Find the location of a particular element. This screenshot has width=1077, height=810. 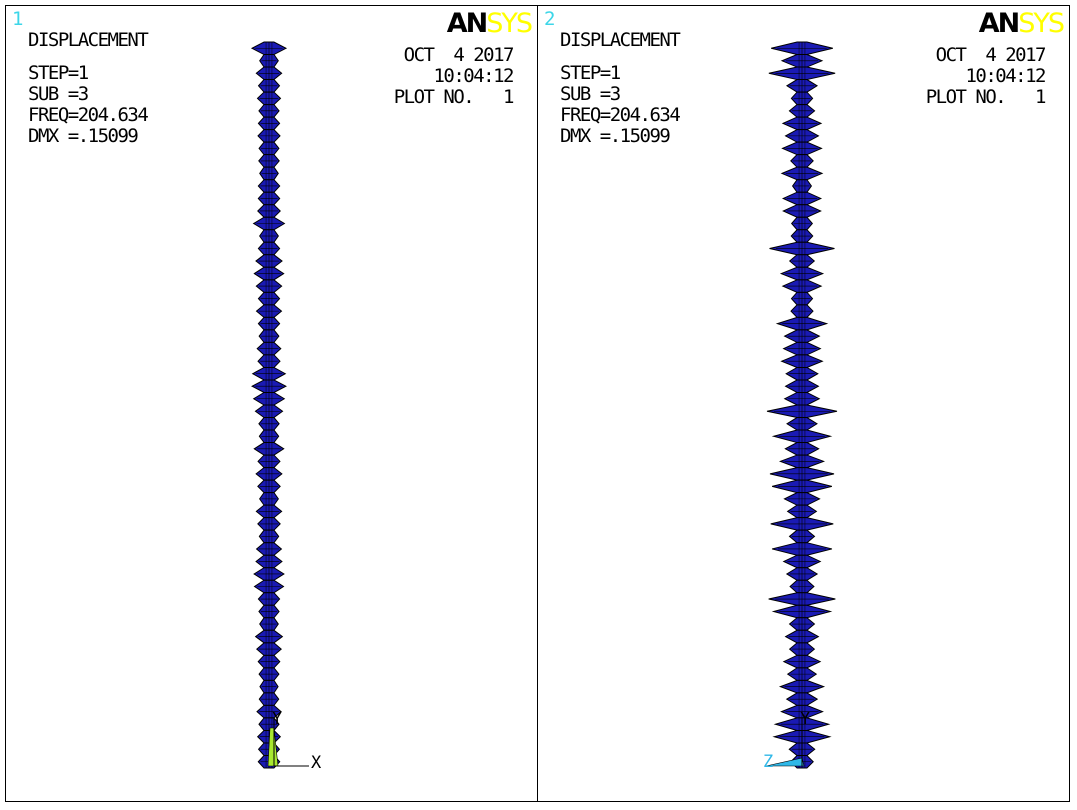

deformed-mesh-plot-2: YZ is located at coordinates (800, 406).